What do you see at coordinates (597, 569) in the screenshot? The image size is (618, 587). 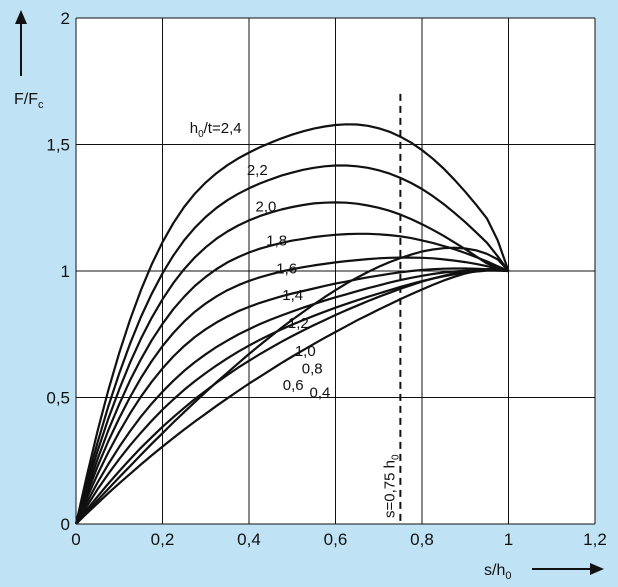 I see `x-axis-arrowhead` at bounding box center [597, 569].